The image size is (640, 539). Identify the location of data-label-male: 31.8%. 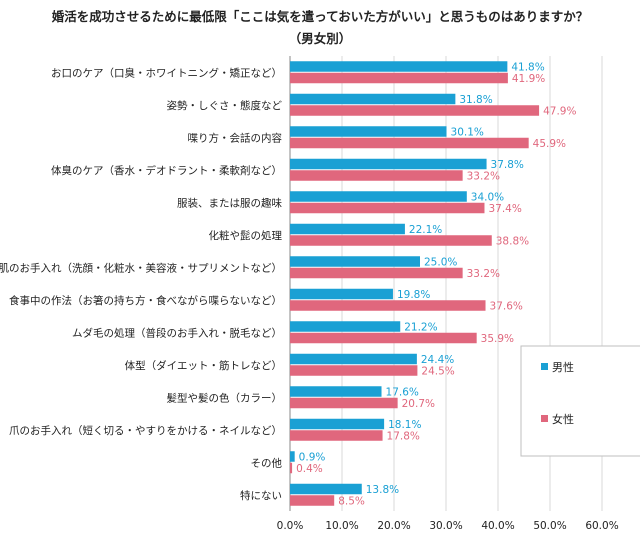
(475, 100).